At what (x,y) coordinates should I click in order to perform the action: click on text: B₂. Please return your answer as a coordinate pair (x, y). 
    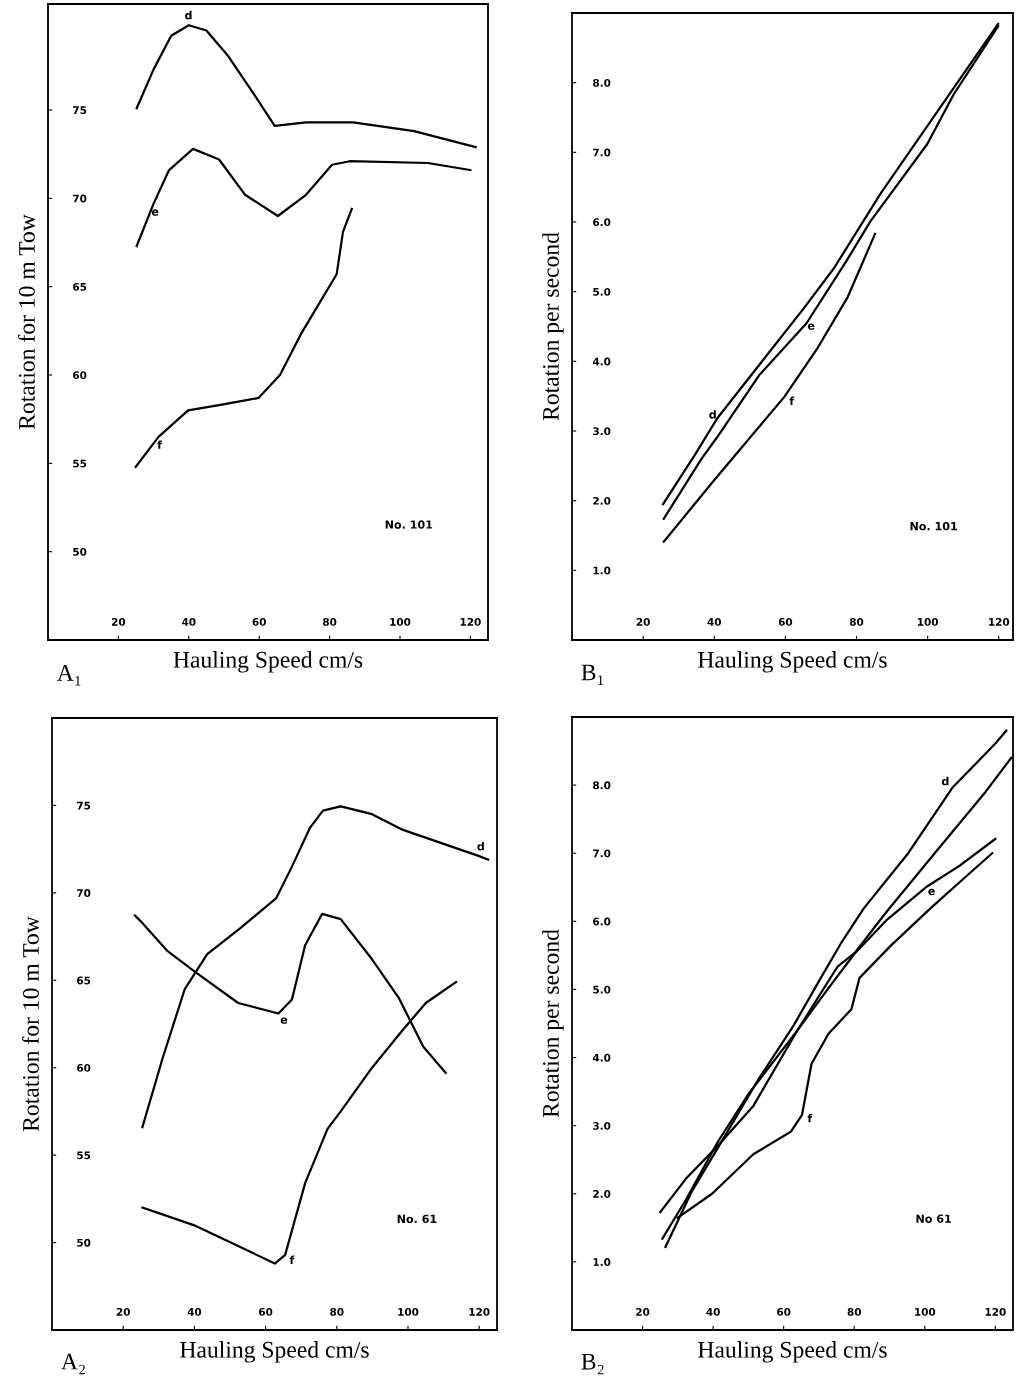
    Looking at the image, I should click on (592, 1364).